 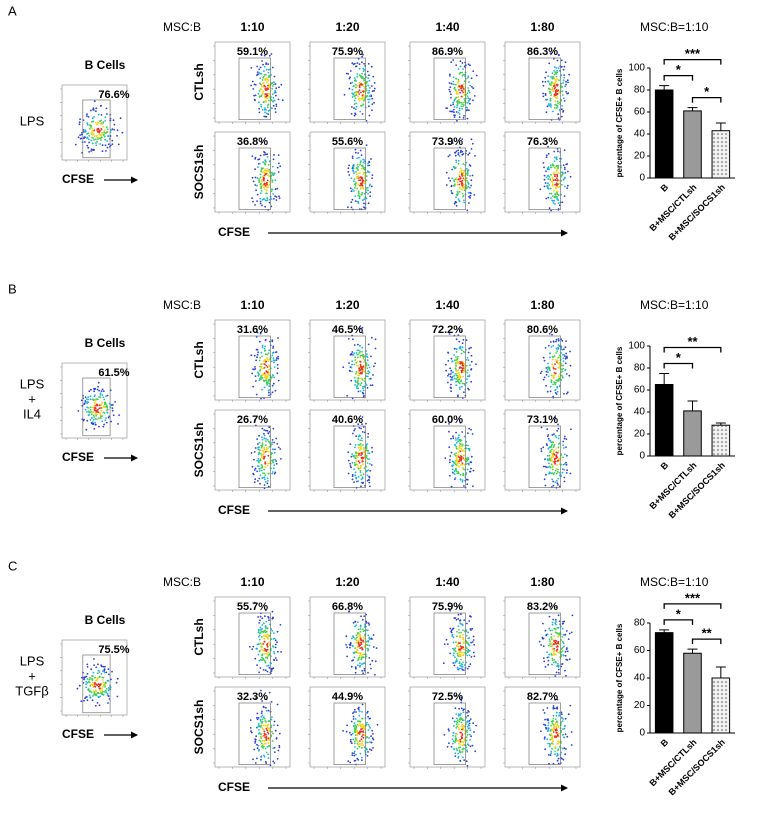 What do you see at coordinates (105, 620) in the screenshot?
I see `bcell-title: B Cells` at bounding box center [105, 620].